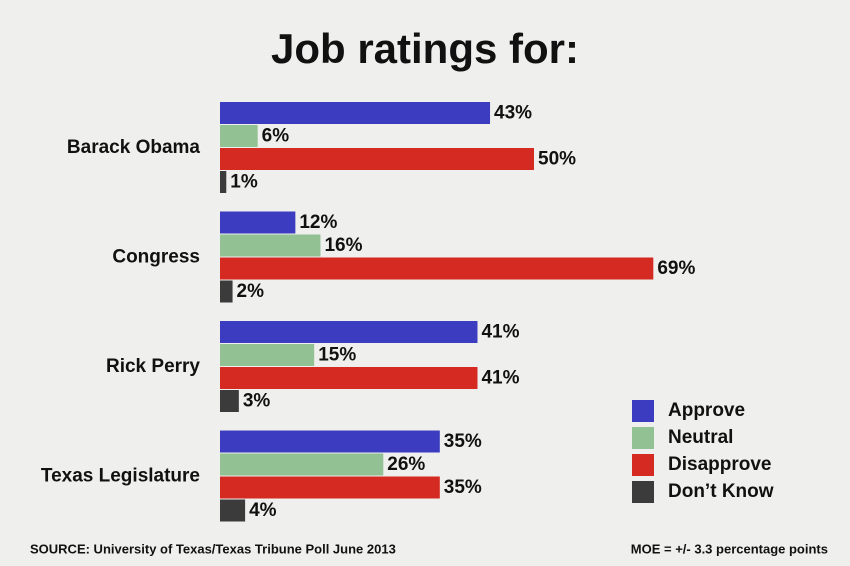  I want to click on legend-label: Approve, so click(706, 410).